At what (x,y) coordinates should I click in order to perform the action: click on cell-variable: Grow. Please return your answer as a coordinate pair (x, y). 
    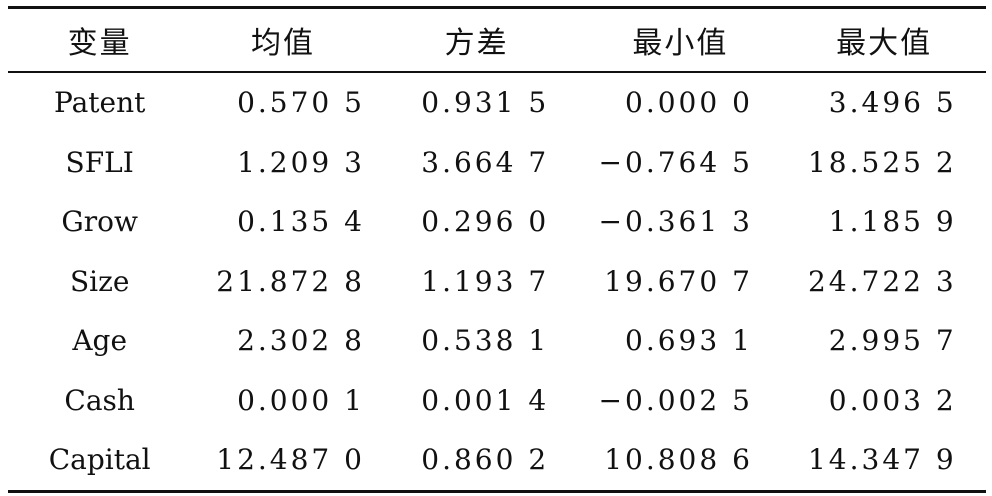
    Looking at the image, I should click on (99, 222).